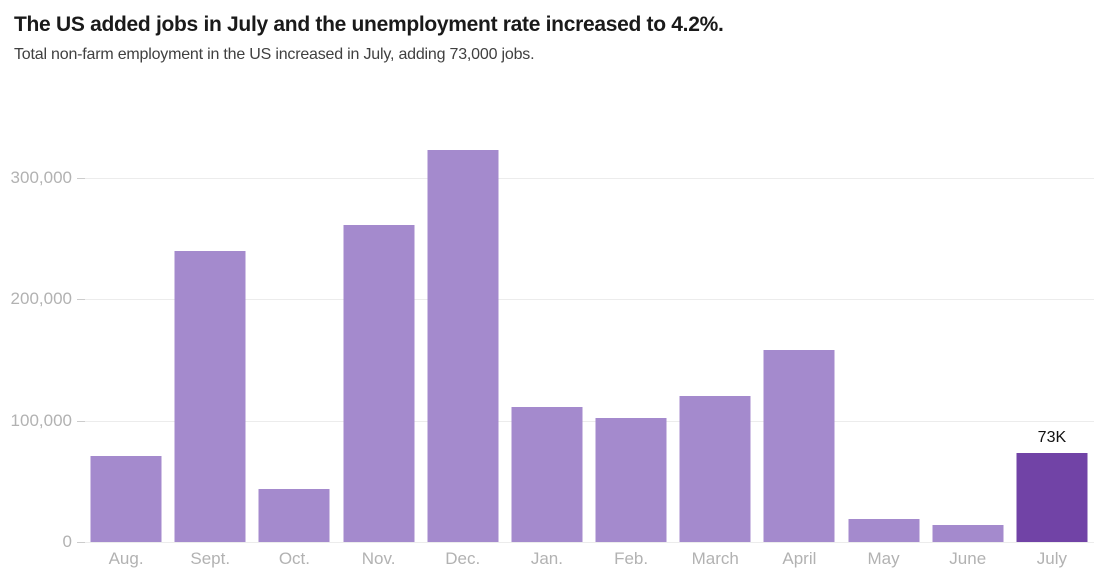  I want to click on bar-slot-jan: Jan., so click(547, 287).